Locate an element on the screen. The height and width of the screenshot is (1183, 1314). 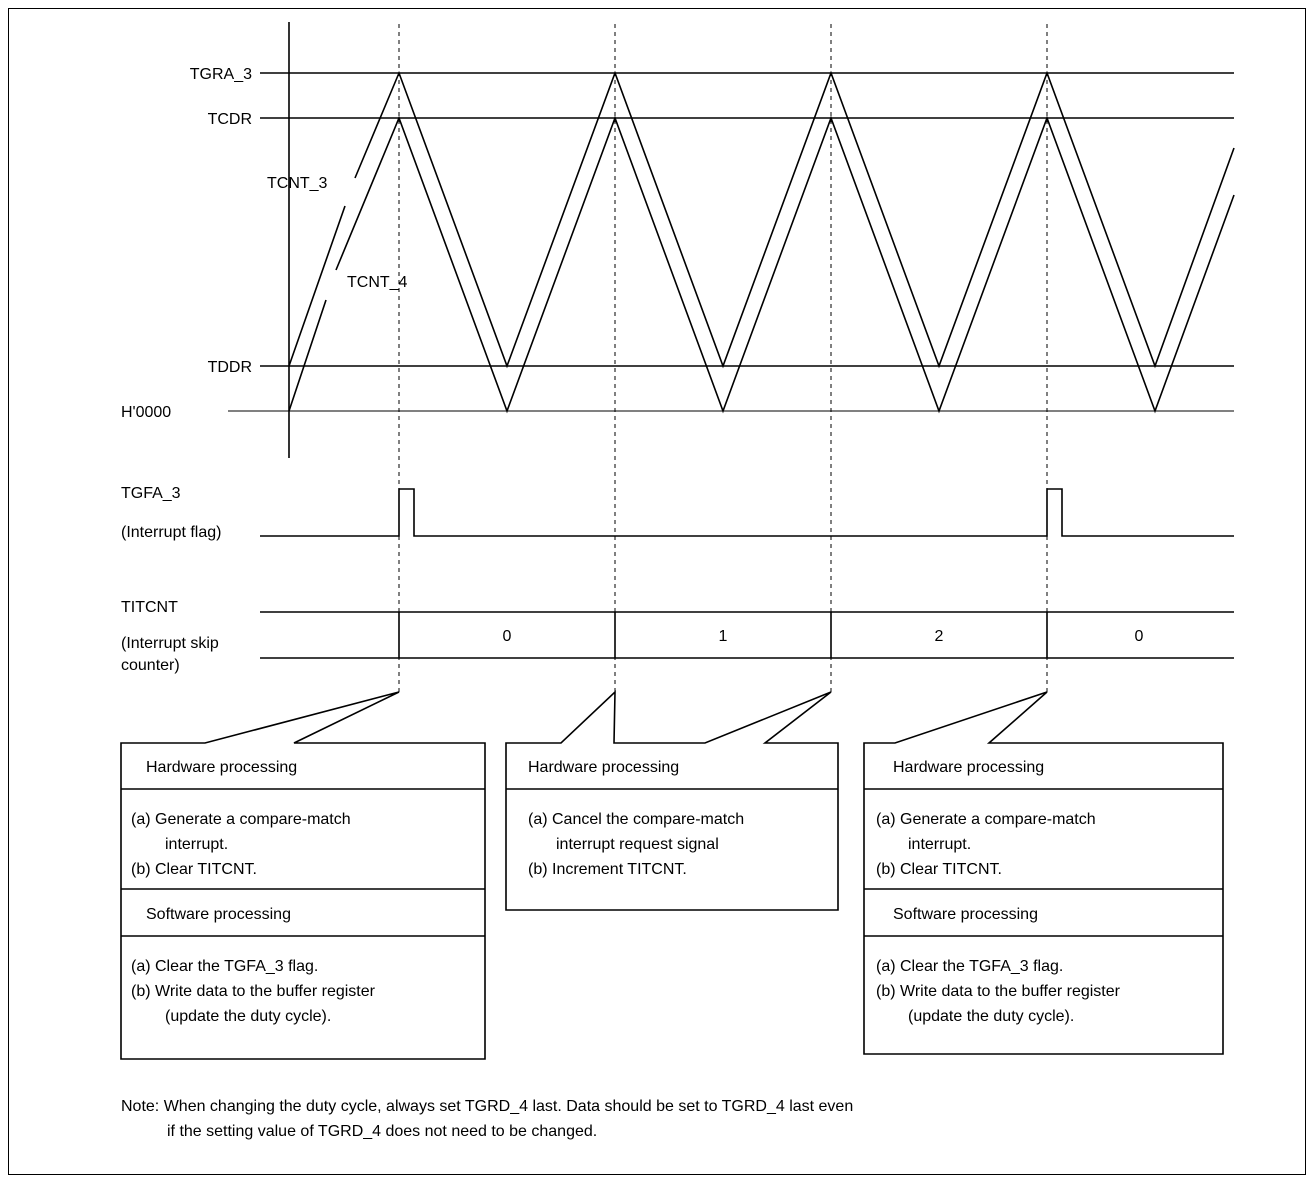
box2-hw-line: (b) Increment TITCNT. is located at coordinates (607, 869).